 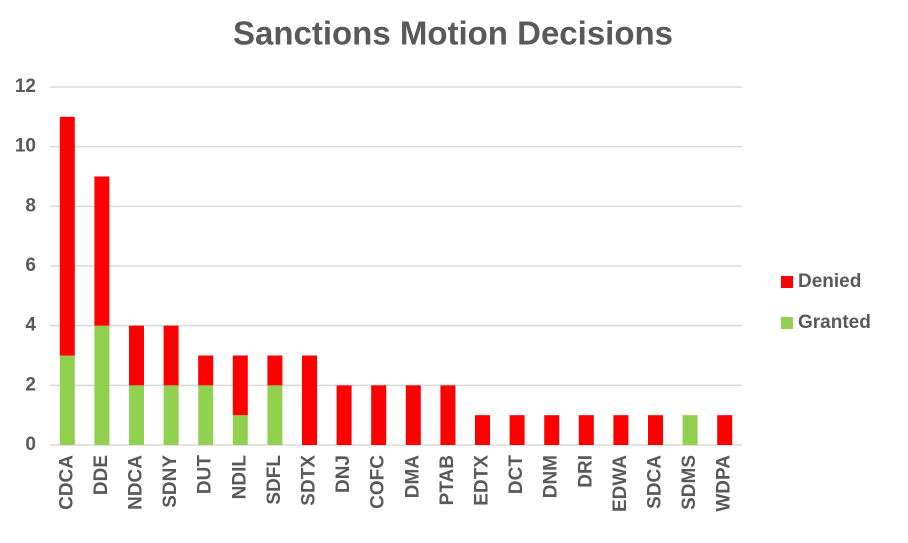 I want to click on legend-label: Granted, so click(x=834, y=322).